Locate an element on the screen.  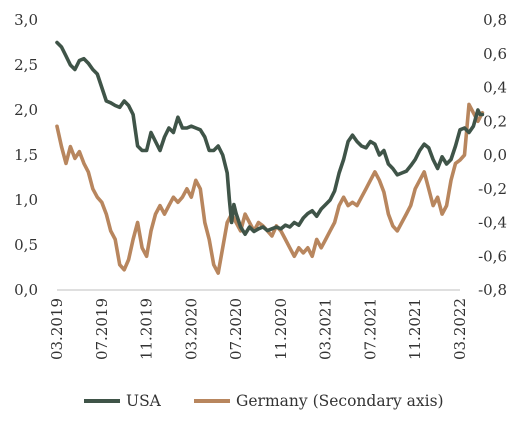
left-tick-label: 2,5 is located at coordinates (26, 65).